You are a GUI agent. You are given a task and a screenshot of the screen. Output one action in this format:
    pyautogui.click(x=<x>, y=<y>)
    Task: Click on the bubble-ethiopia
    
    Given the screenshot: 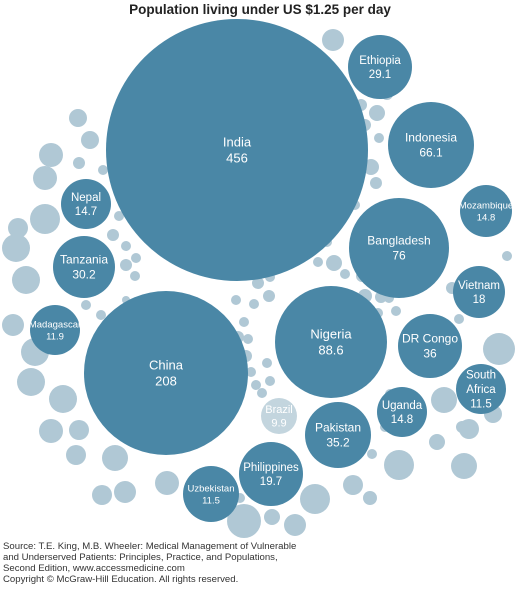 What is the action you would take?
    pyautogui.click(x=380, y=67)
    